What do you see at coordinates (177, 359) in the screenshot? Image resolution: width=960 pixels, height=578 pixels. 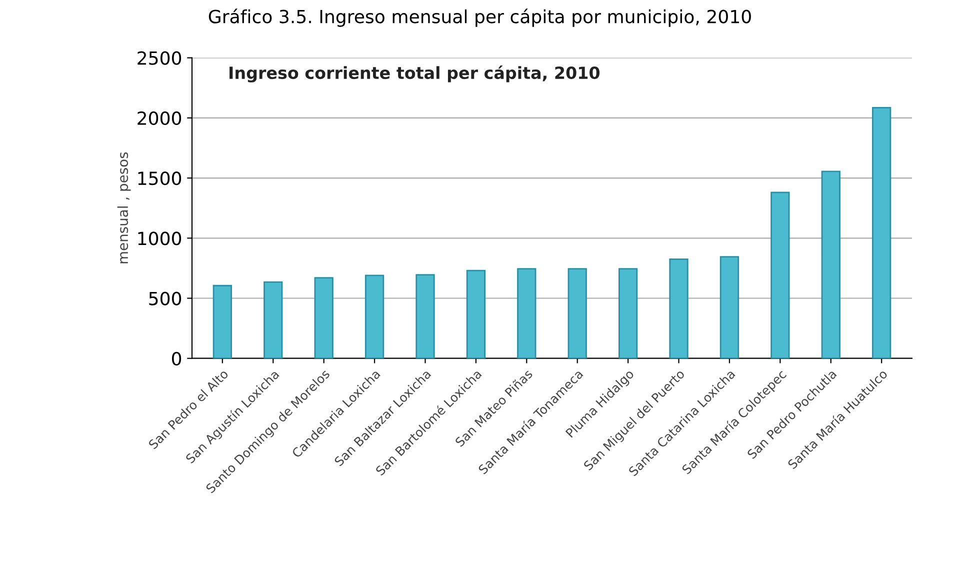 I see `y-tick-label: 0` at bounding box center [177, 359].